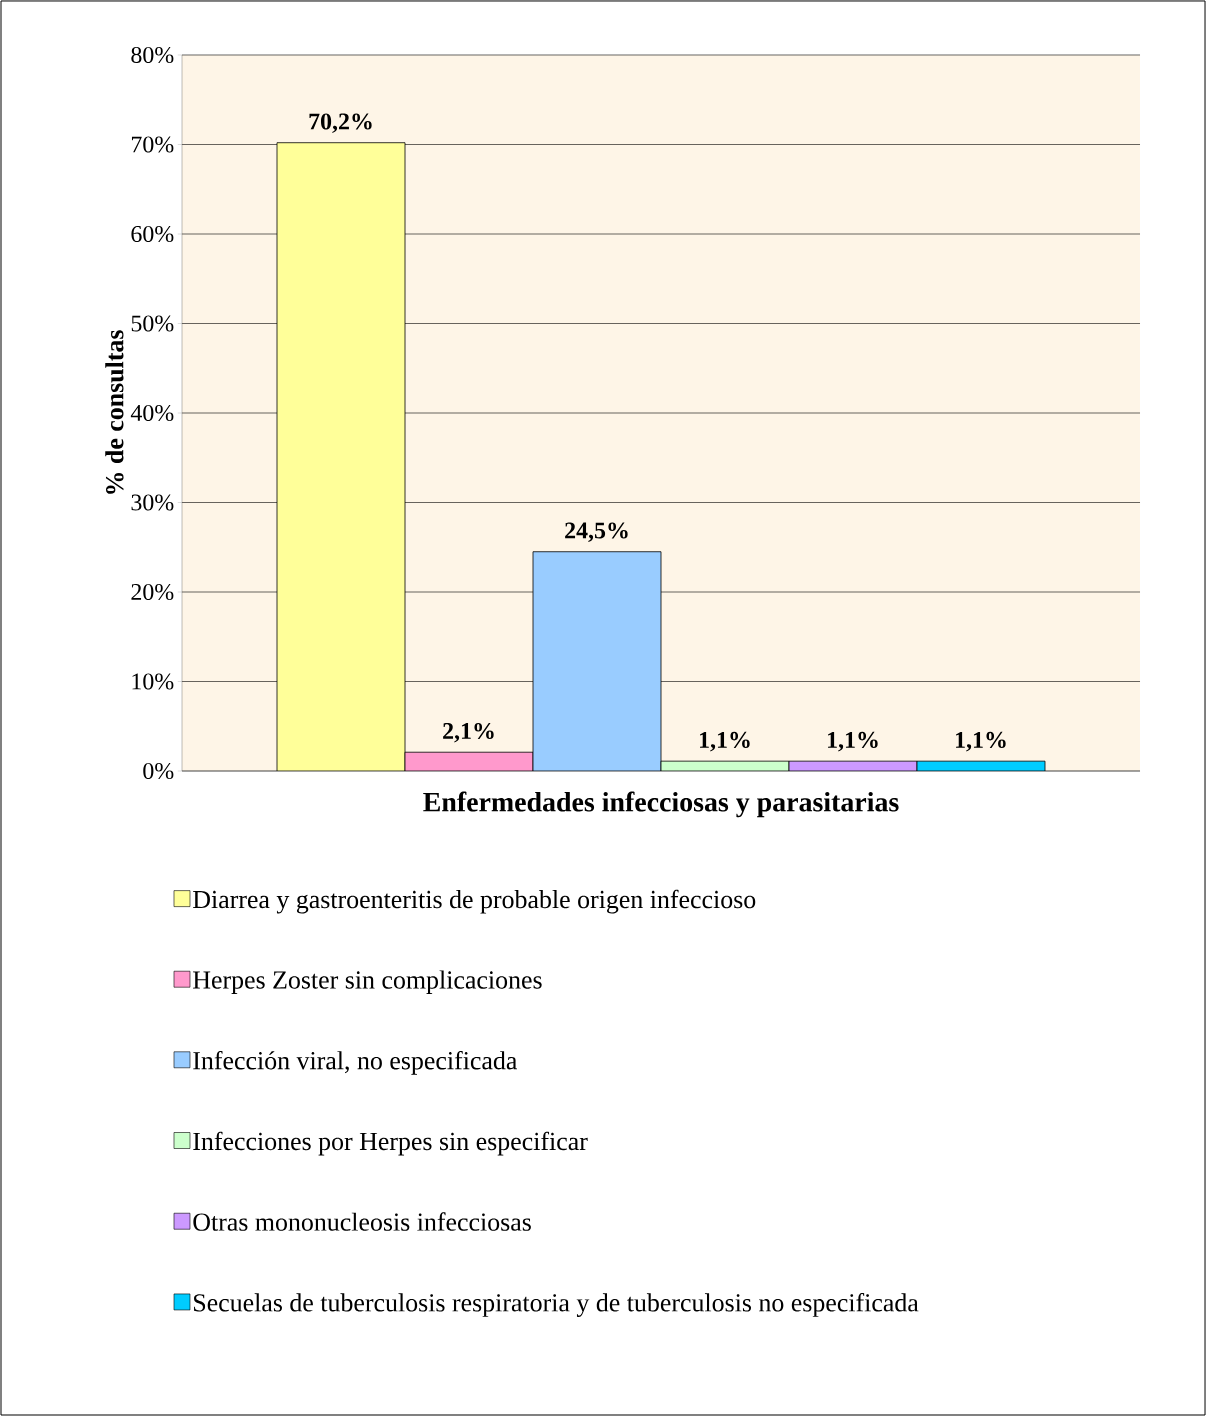 The height and width of the screenshot is (1416, 1206). I want to click on legend-label: Secuelas de tuberculosis respiratoria y de tuberculosis no especificada, so click(556, 1305).